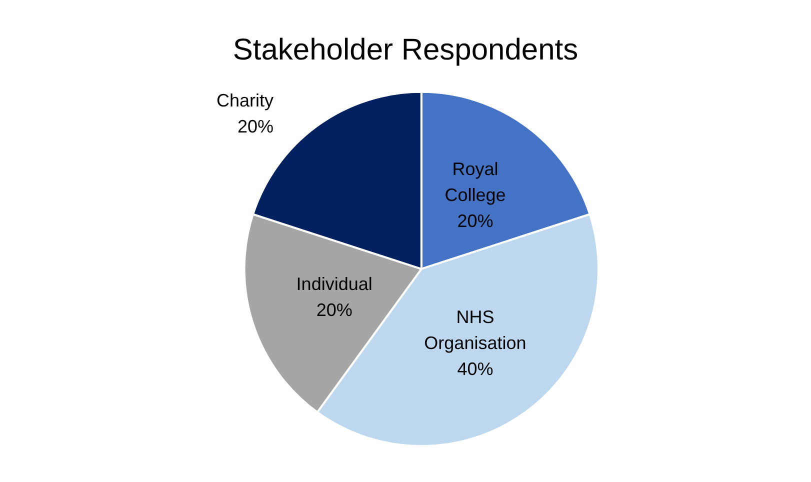  What do you see at coordinates (475, 369) in the screenshot?
I see `data-label: 40%` at bounding box center [475, 369].